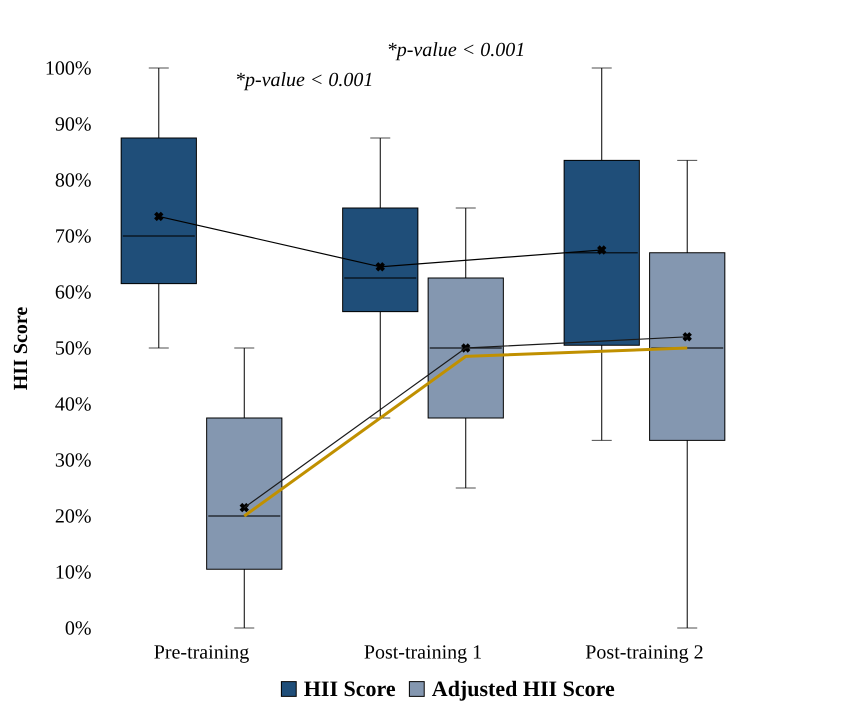 The height and width of the screenshot is (704, 850). What do you see at coordinates (523, 688) in the screenshot?
I see `legend-label: Adjusted HII Score` at bounding box center [523, 688].